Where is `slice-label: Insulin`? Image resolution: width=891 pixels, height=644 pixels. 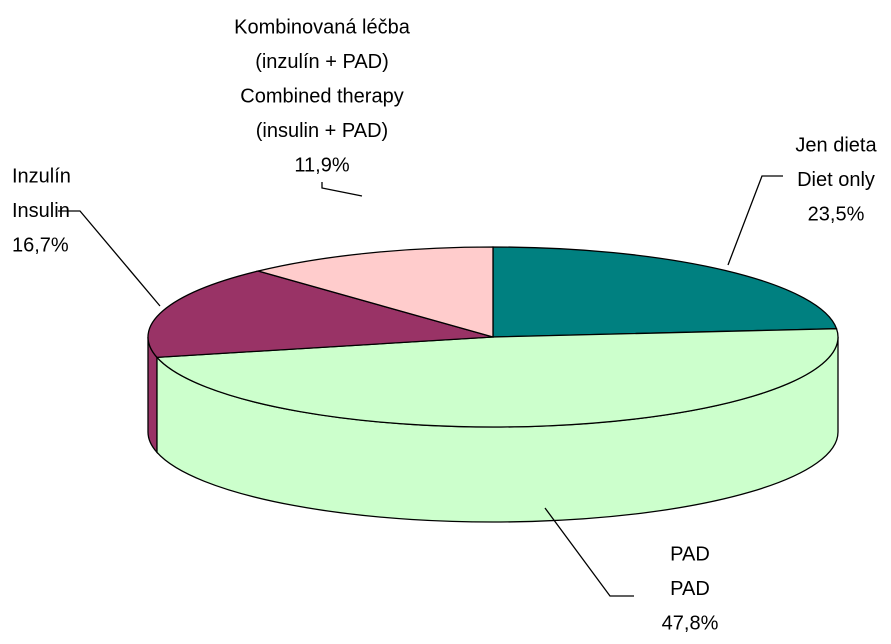 slice-label: Insulin is located at coordinates (41, 211).